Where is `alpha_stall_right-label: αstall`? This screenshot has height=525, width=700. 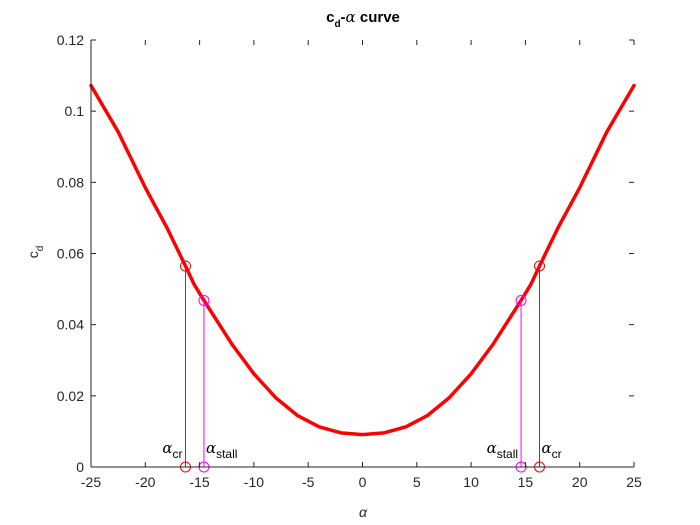
alpha_stall_right-label: αstall is located at coordinates (502, 450).